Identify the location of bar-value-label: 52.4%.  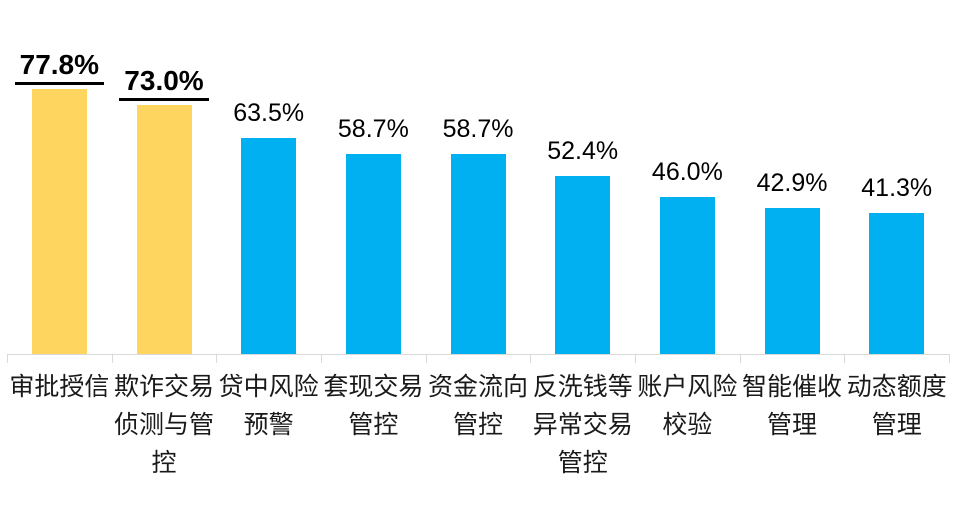
(583, 151).